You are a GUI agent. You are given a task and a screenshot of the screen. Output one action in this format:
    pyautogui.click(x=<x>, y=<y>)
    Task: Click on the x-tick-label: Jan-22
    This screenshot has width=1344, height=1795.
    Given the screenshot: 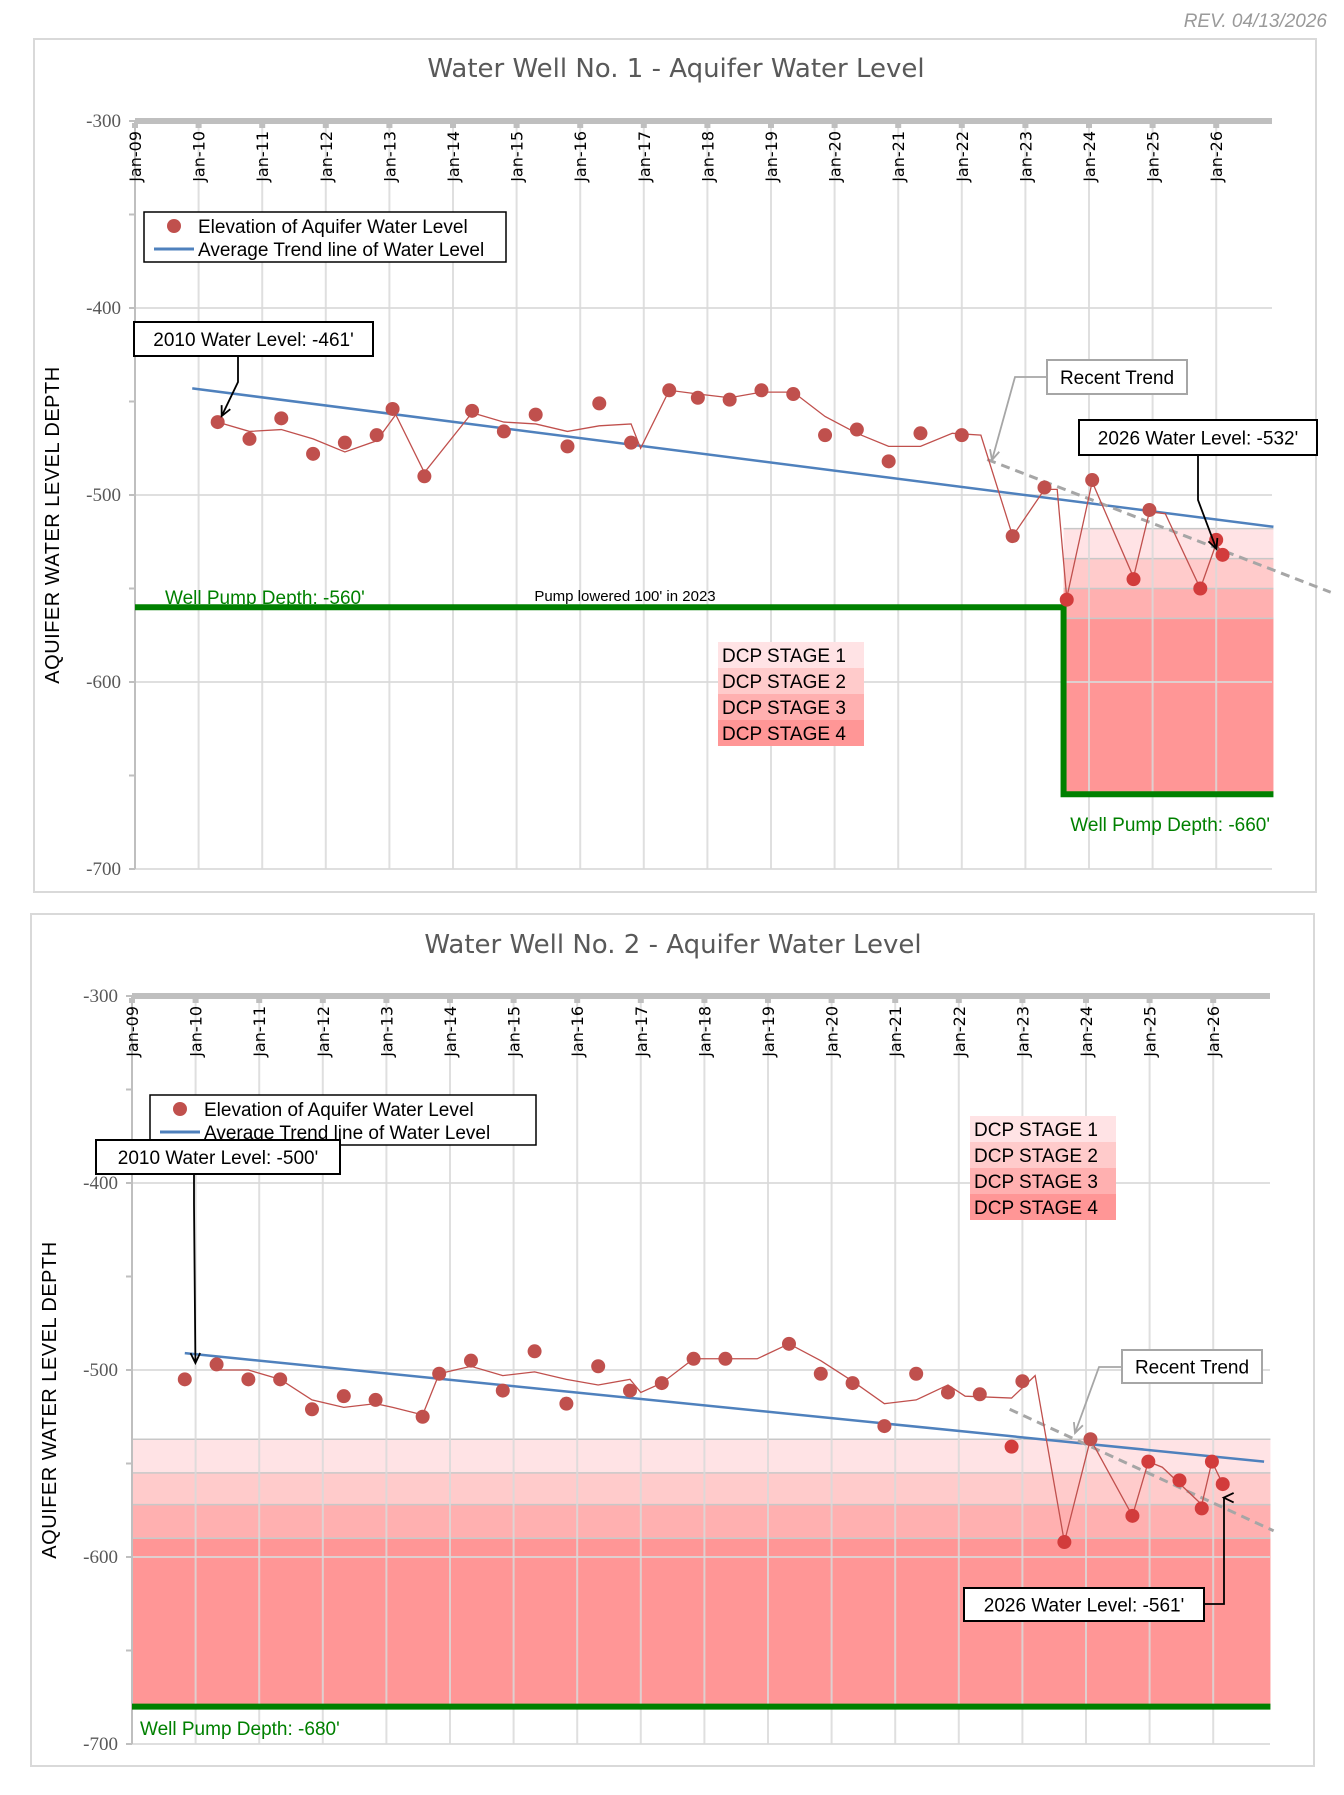 What is the action you would take?
    pyautogui.click(x=959, y=1032)
    